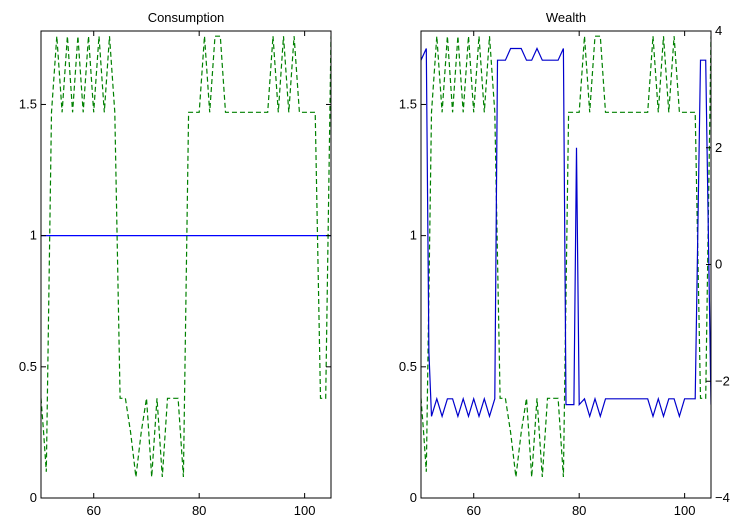  What do you see at coordinates (305, 510) in the screenshot?
I see `consumption-xtick-label: 100` at bounding box center [305, 510].